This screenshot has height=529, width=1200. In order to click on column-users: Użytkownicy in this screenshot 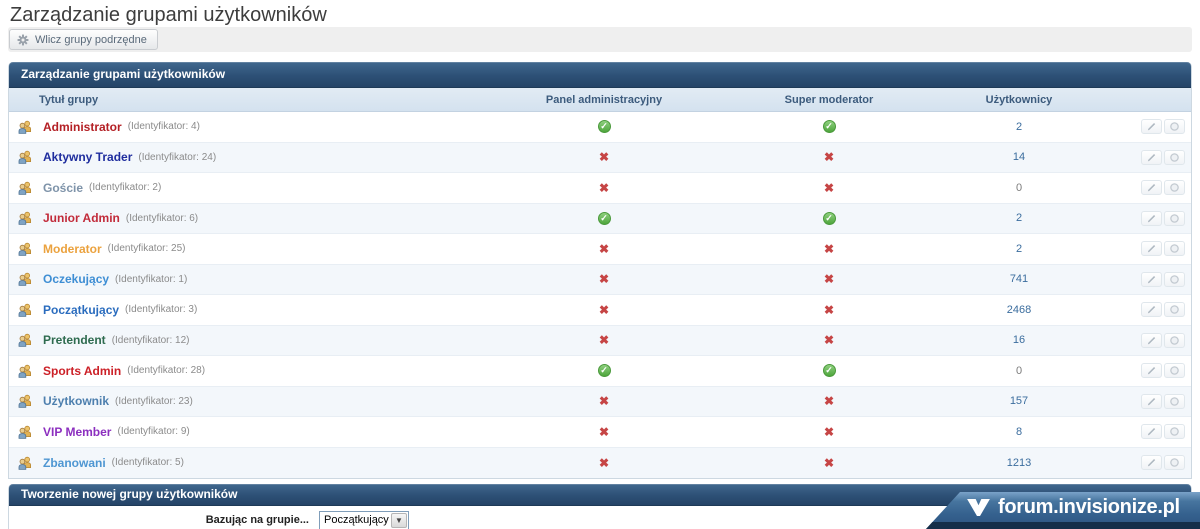, I will do `click(1019, 99)`.